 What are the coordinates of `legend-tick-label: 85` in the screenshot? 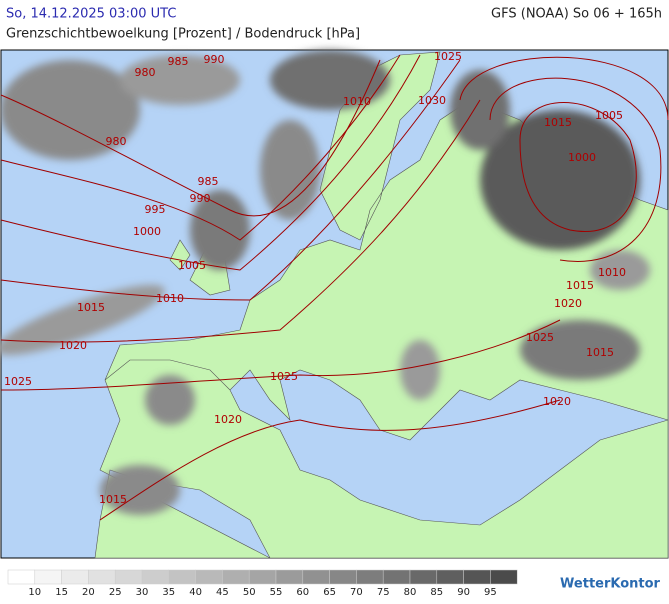 It's located at (436, 592).